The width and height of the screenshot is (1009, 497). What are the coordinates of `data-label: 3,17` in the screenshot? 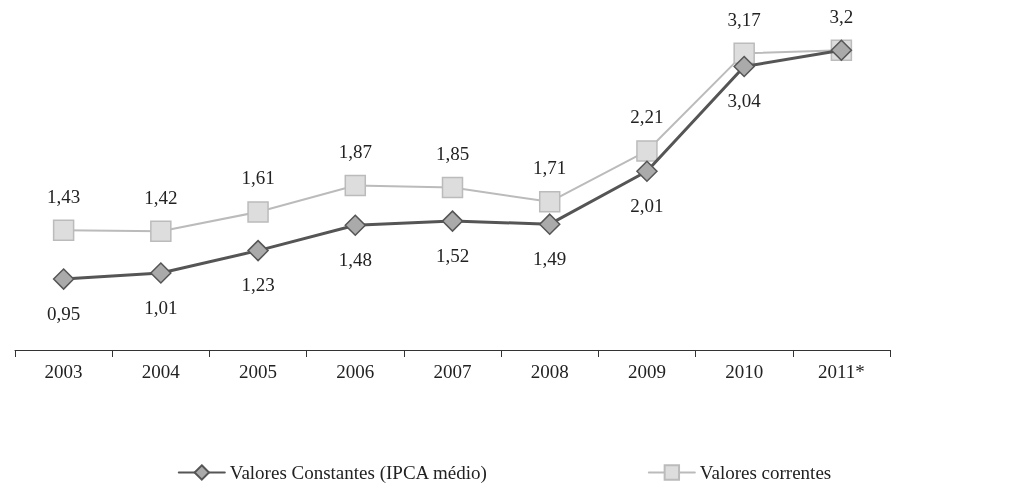 It's located at (744, 19).